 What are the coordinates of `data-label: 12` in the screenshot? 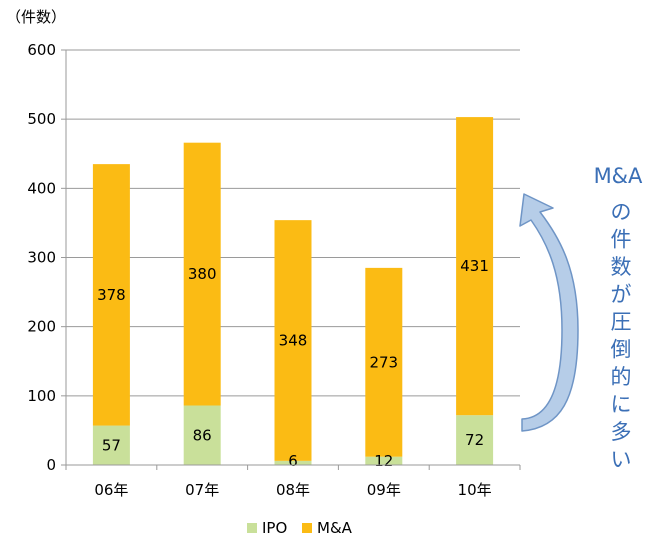 It's located at (383, 461).